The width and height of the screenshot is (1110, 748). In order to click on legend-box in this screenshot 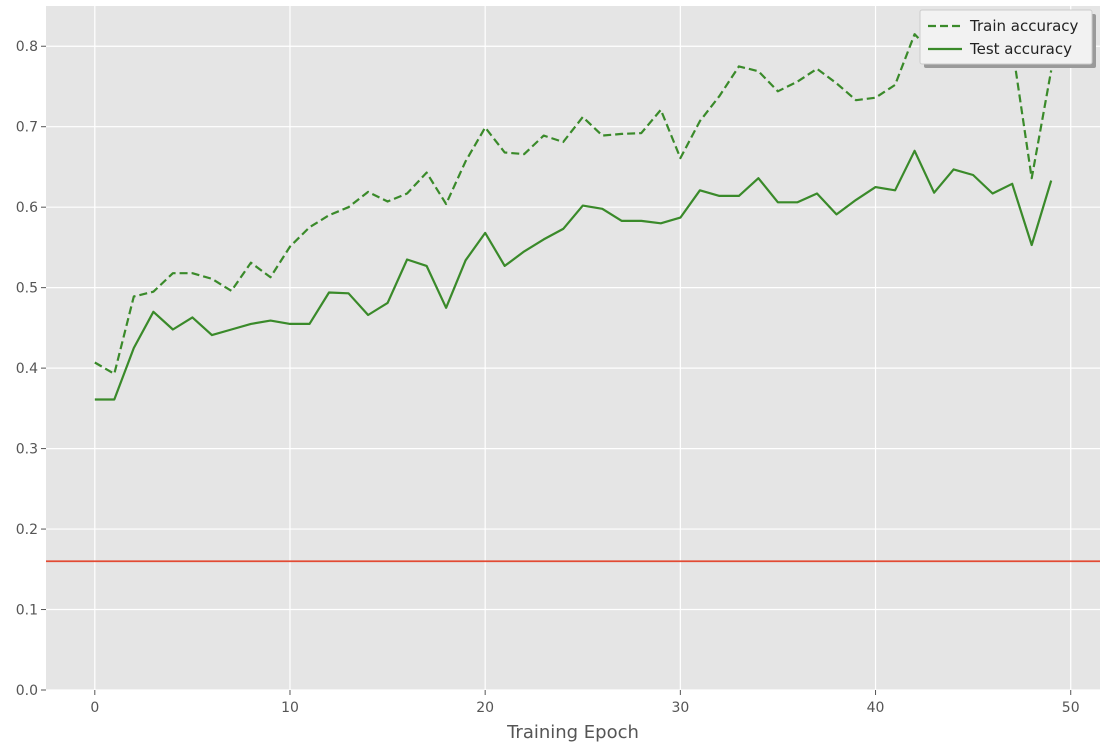, I will do `click(1006, 37)`.